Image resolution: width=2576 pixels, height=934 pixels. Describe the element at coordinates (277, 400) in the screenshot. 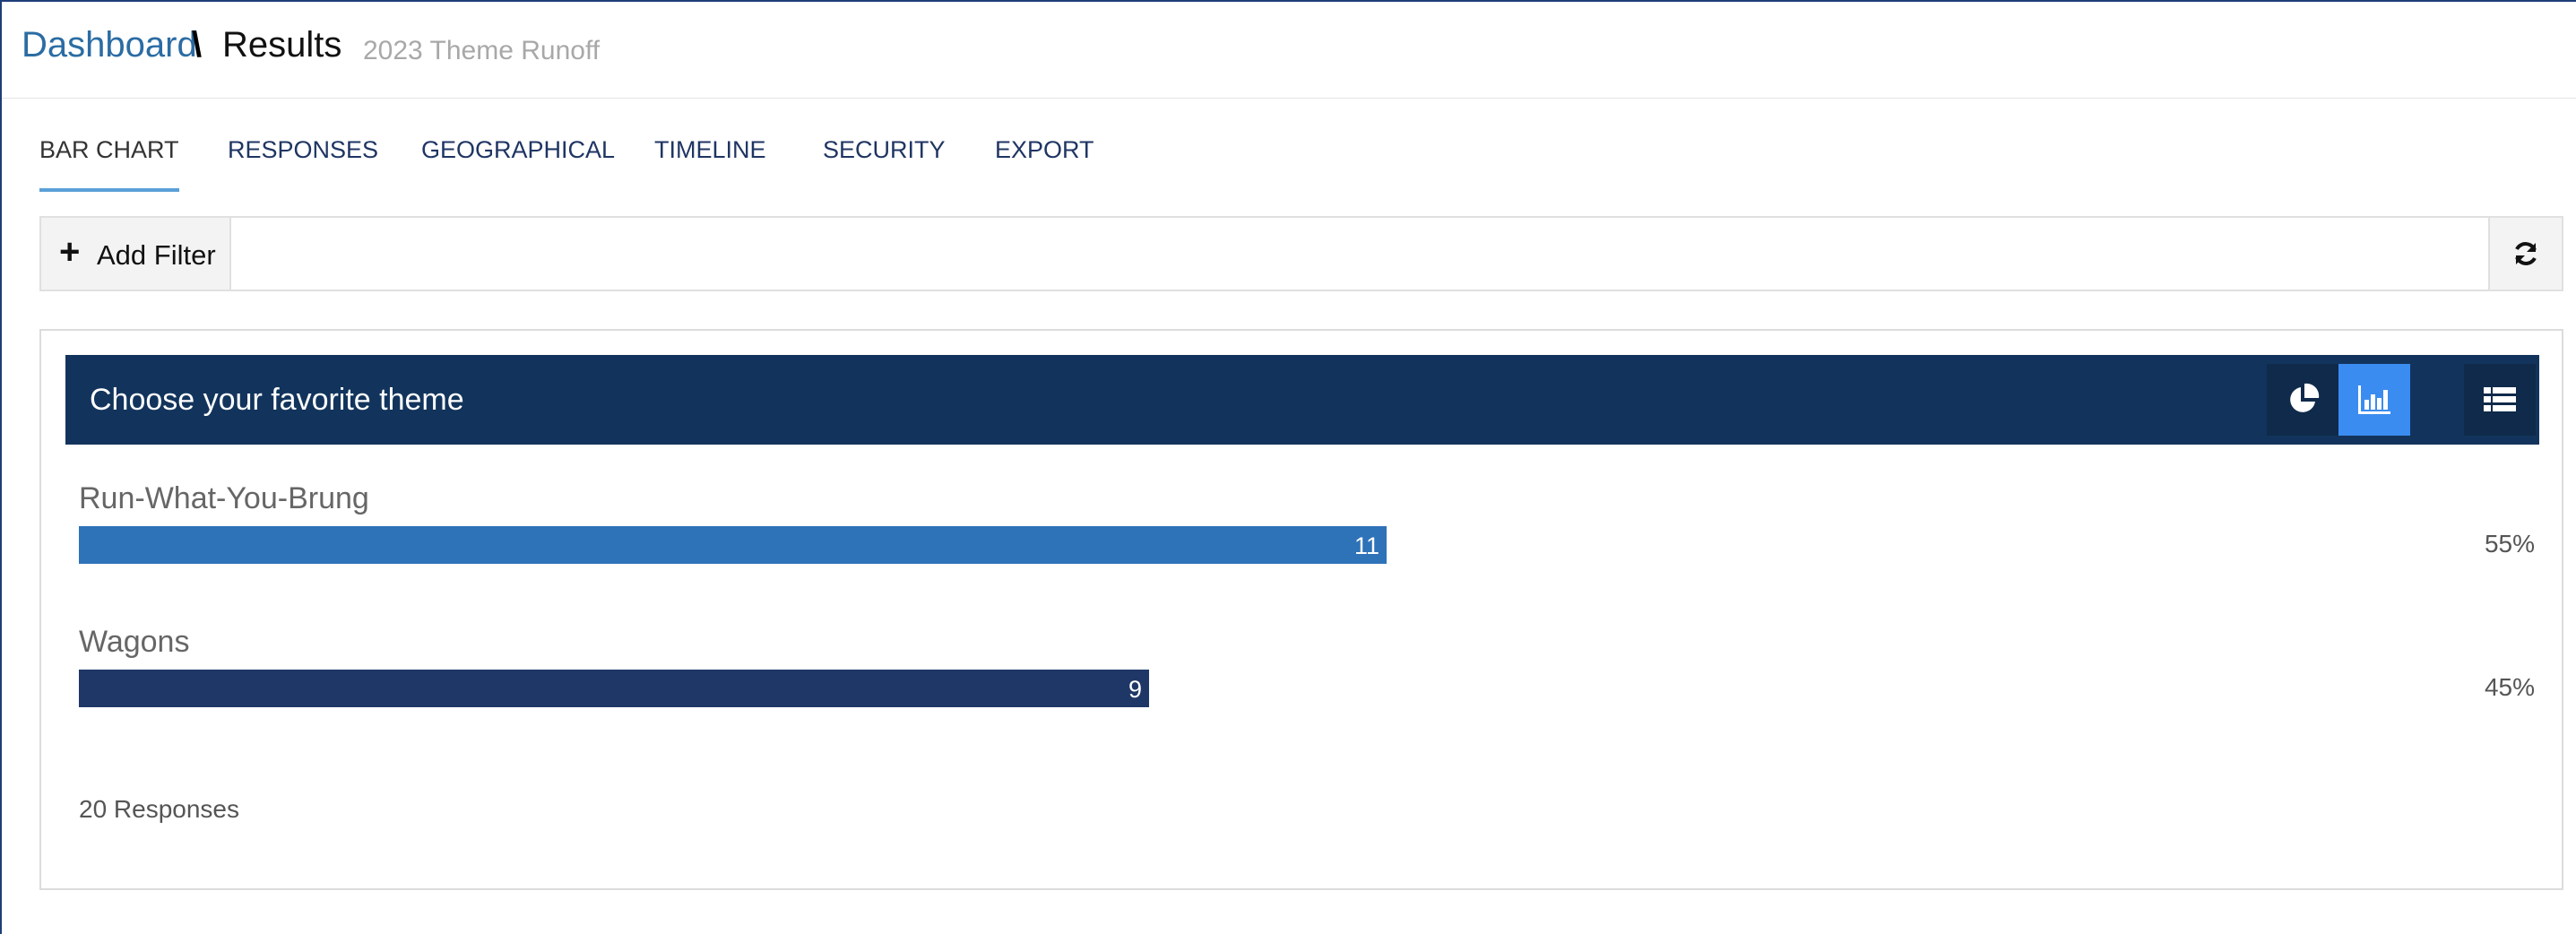

I see `question-title: Choose your favorite theme` at that location.